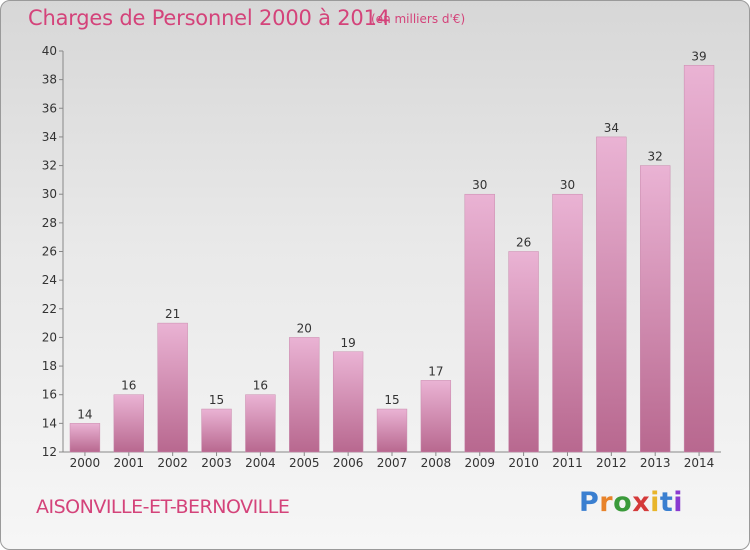 This screenshot has height=550, width=750. What do you see at coordinates (49, 80) in the screenshot?
I see `y-tick-label: 38` at bounding box center [49, 80].